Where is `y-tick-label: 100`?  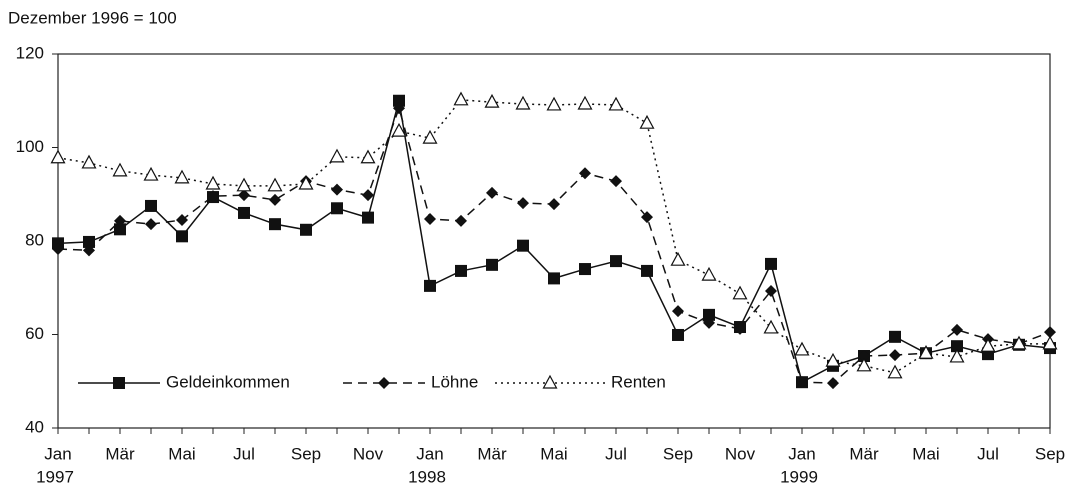
y-tick-label: 100 is located at coordinates (30, 146).